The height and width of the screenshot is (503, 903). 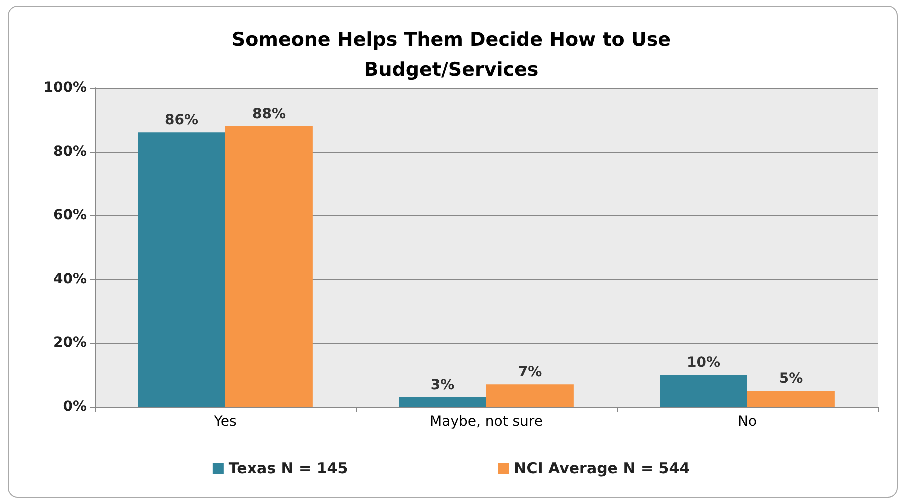 I want to click on y-tick-label: 80%, so click(x=70, y=152).